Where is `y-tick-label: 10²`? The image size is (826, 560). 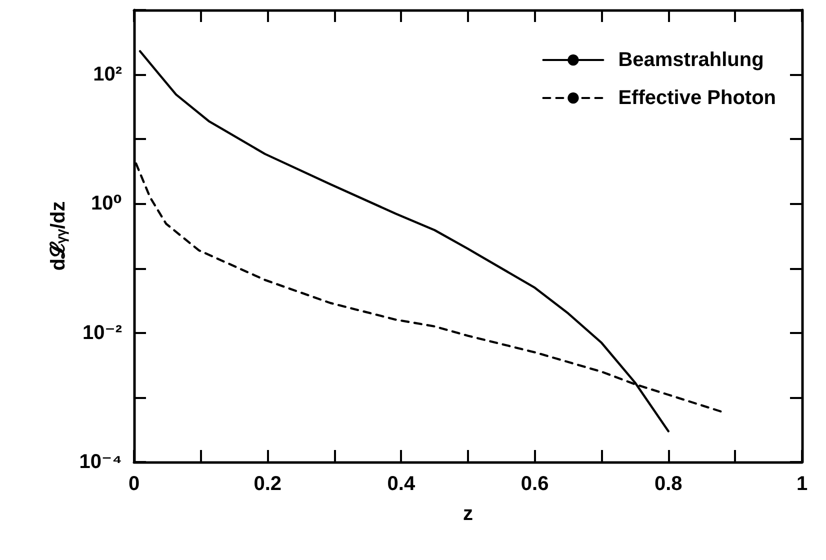
y-tick-label: 10² is located at coordinates (107, 75).